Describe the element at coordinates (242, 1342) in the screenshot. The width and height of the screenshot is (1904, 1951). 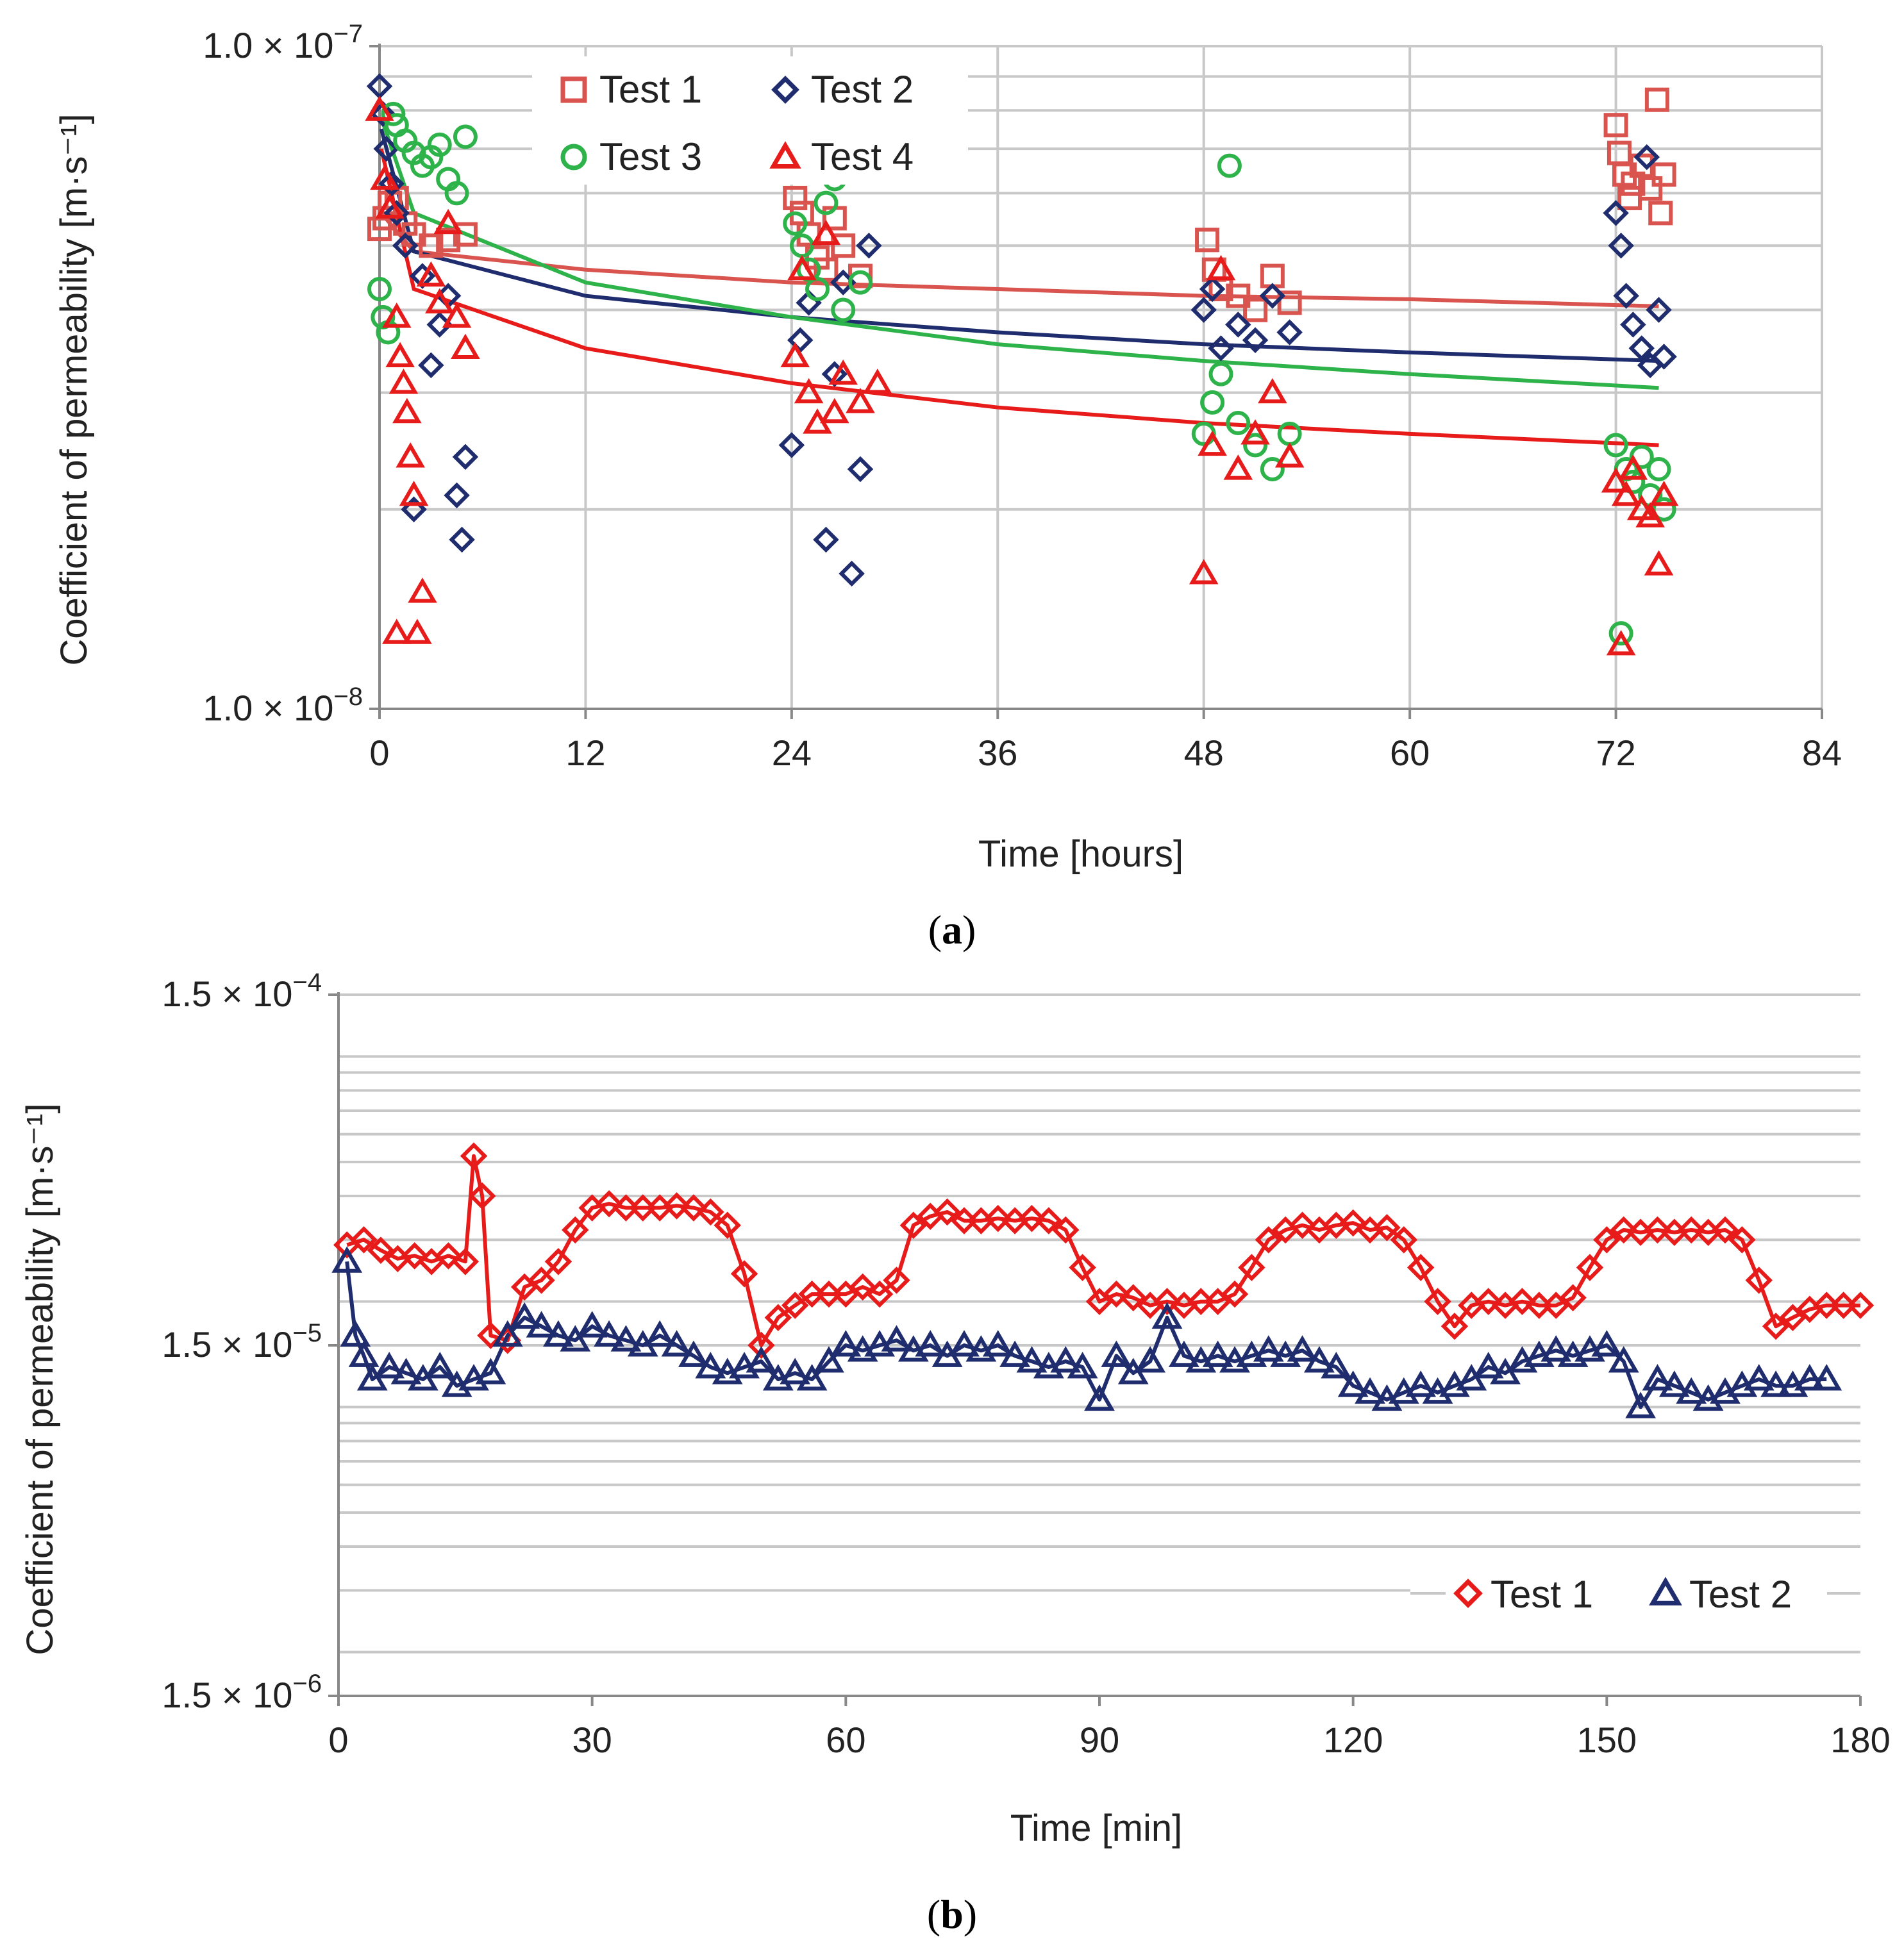
I see `panel-b-y-tick-label: 1.5 × 10⁻⁵` at that location.